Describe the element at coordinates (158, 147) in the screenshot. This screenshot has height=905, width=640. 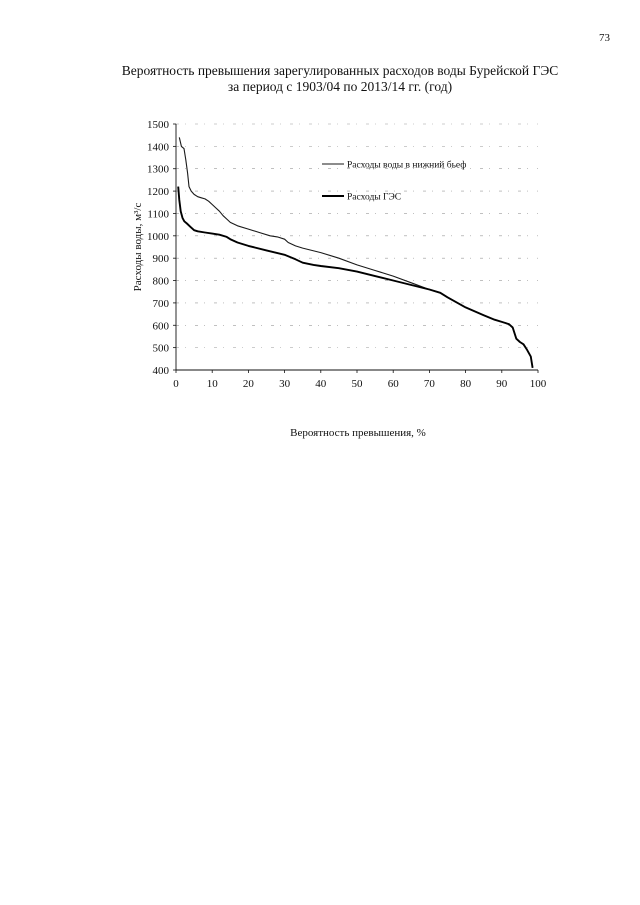
I see `y-tick-label: 1400` at that location.